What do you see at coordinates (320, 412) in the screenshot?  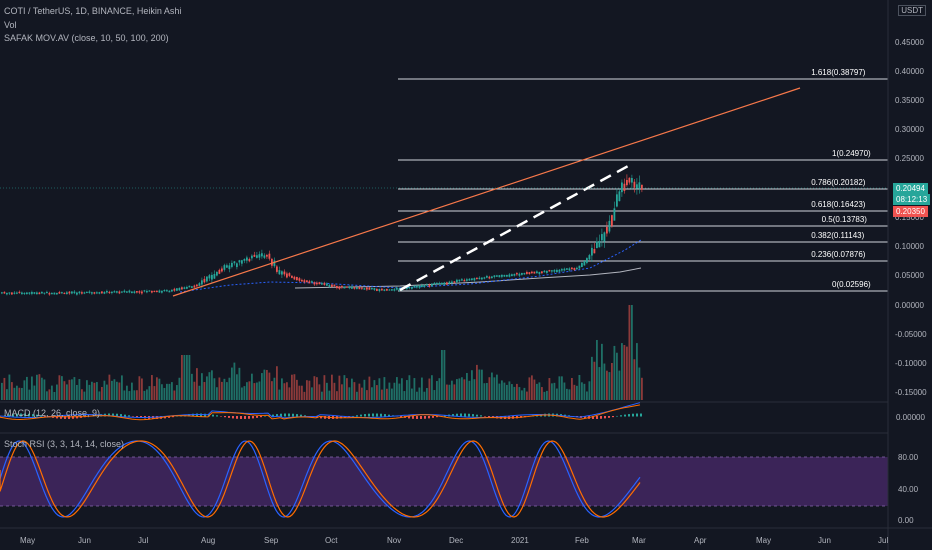 I see `macd-signal-line` at bounding box center [320, 412].